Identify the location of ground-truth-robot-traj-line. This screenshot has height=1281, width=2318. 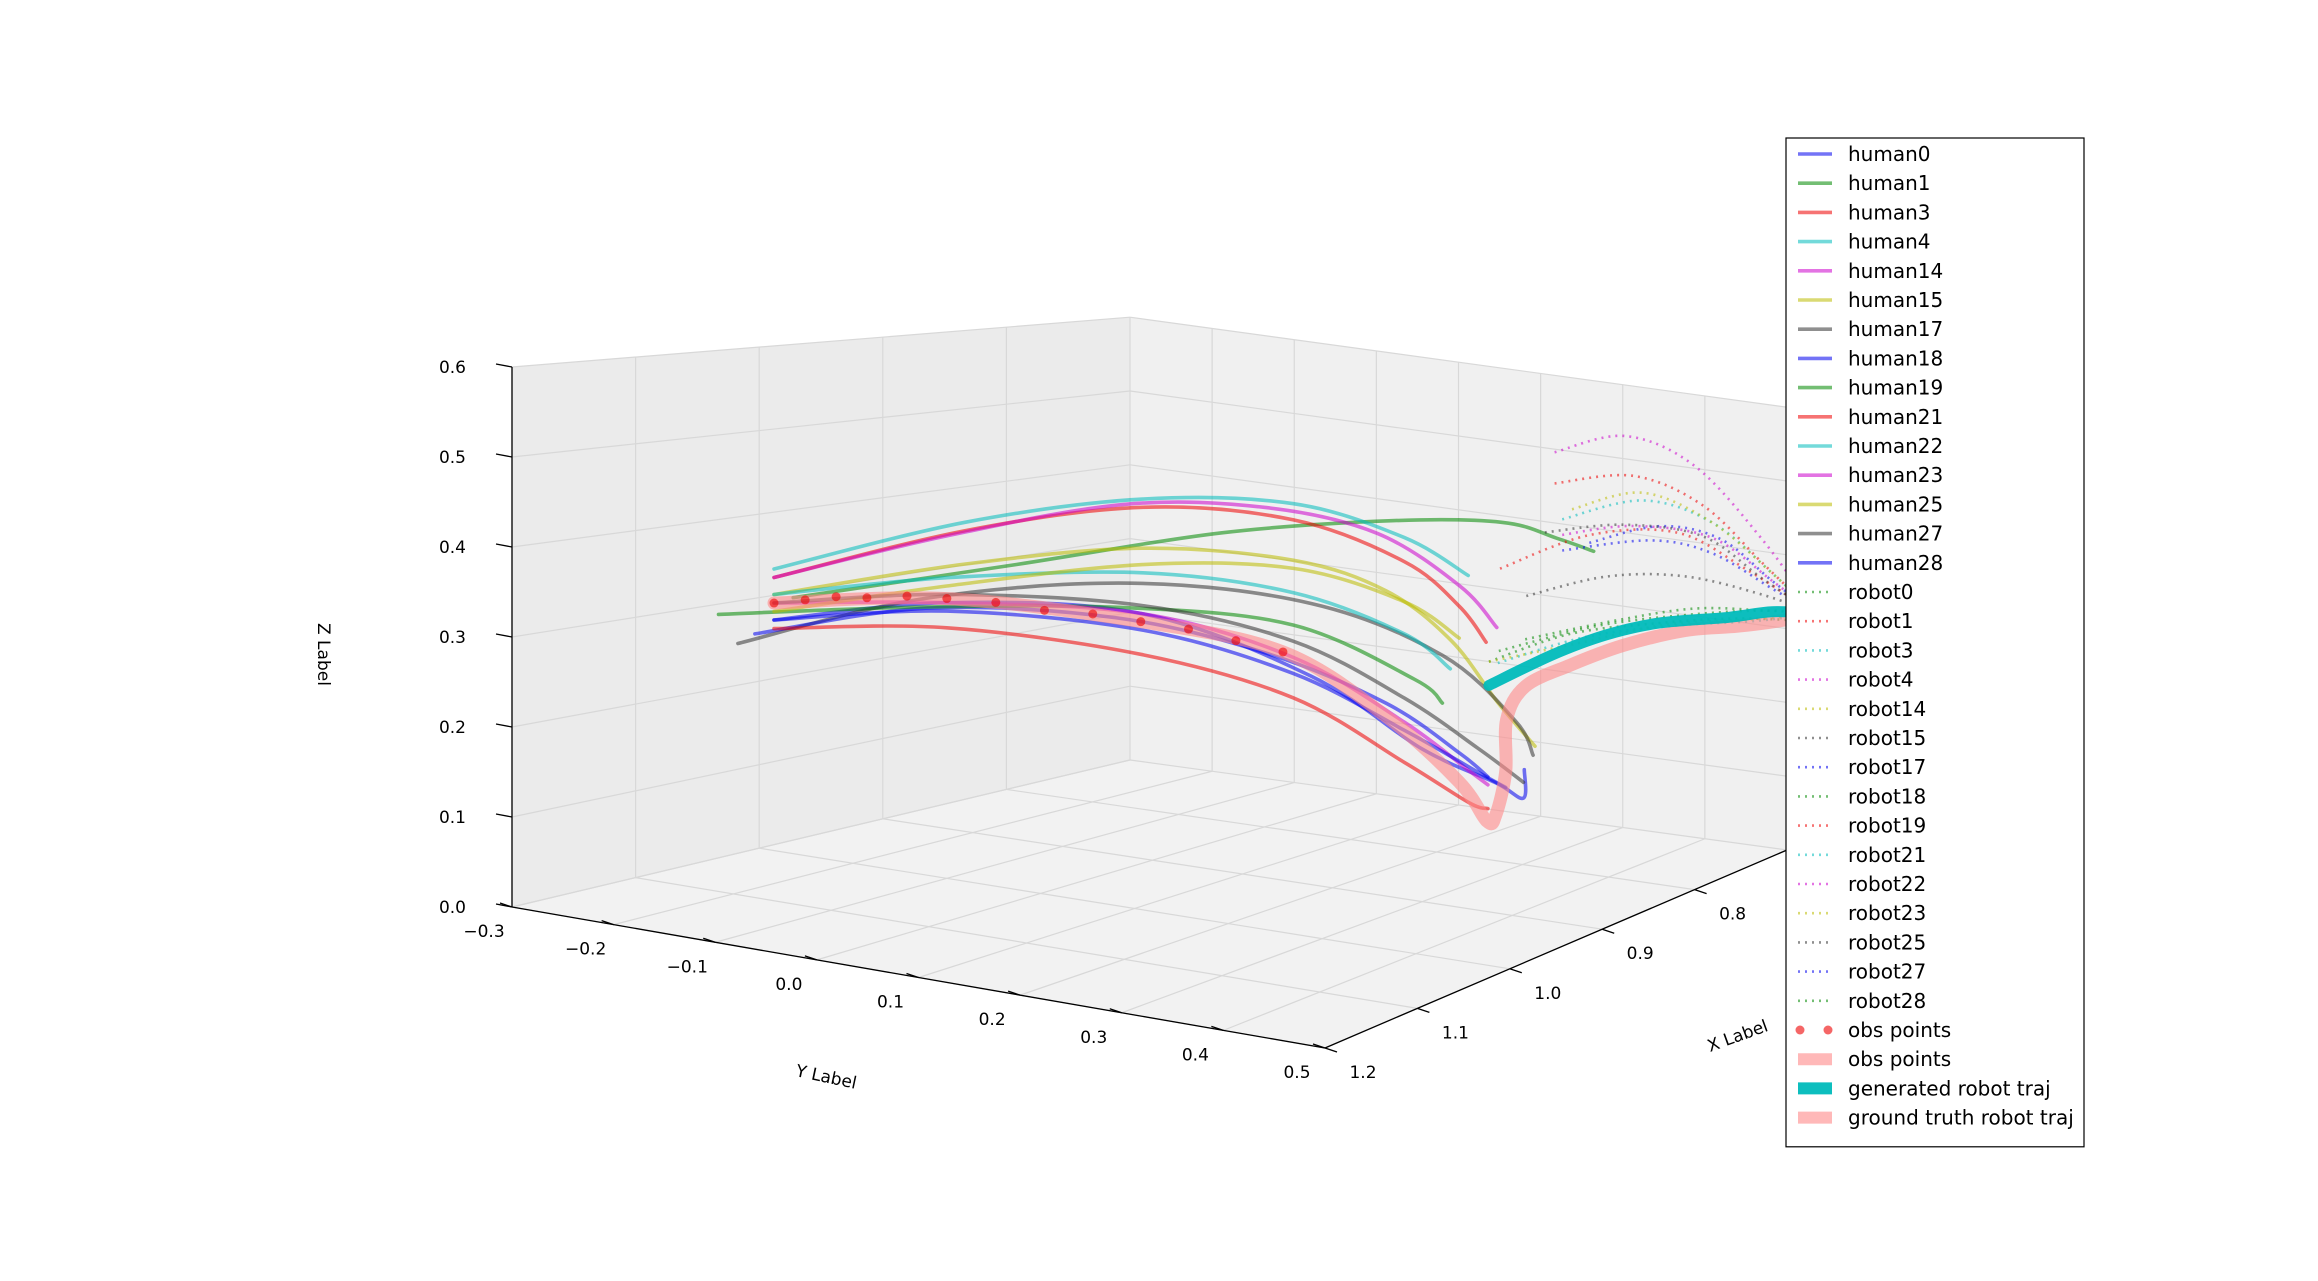
(1294, 711).